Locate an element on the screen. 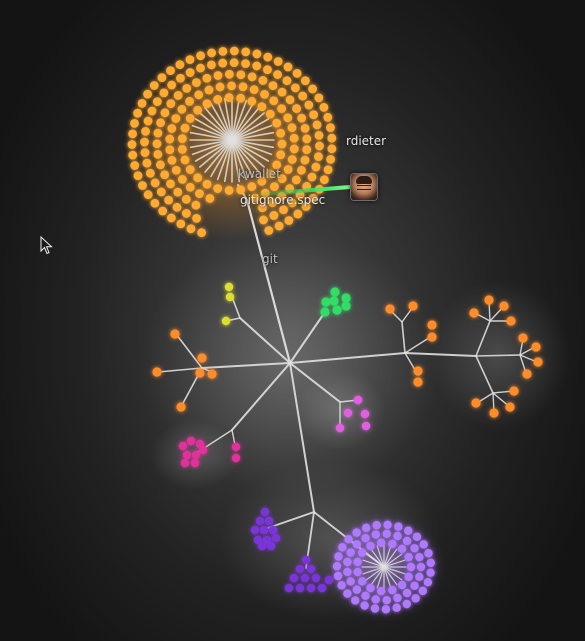 This screenshot has height=641, width=585. user-avatar-icon is located at coordinates (364, 187).